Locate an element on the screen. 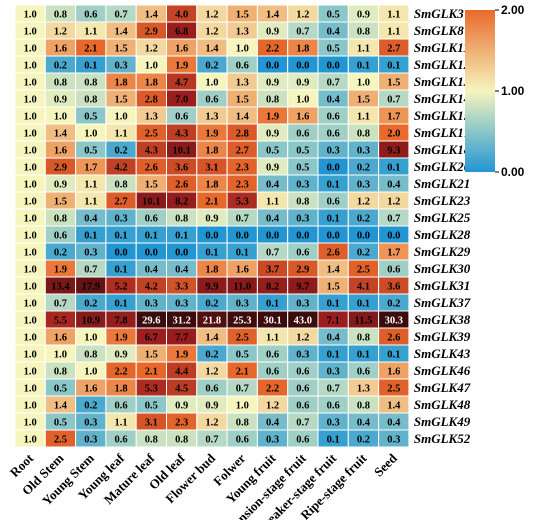 The image size is (550, 520). row-label: SmGLK38 is located at coordinates (442, 319).